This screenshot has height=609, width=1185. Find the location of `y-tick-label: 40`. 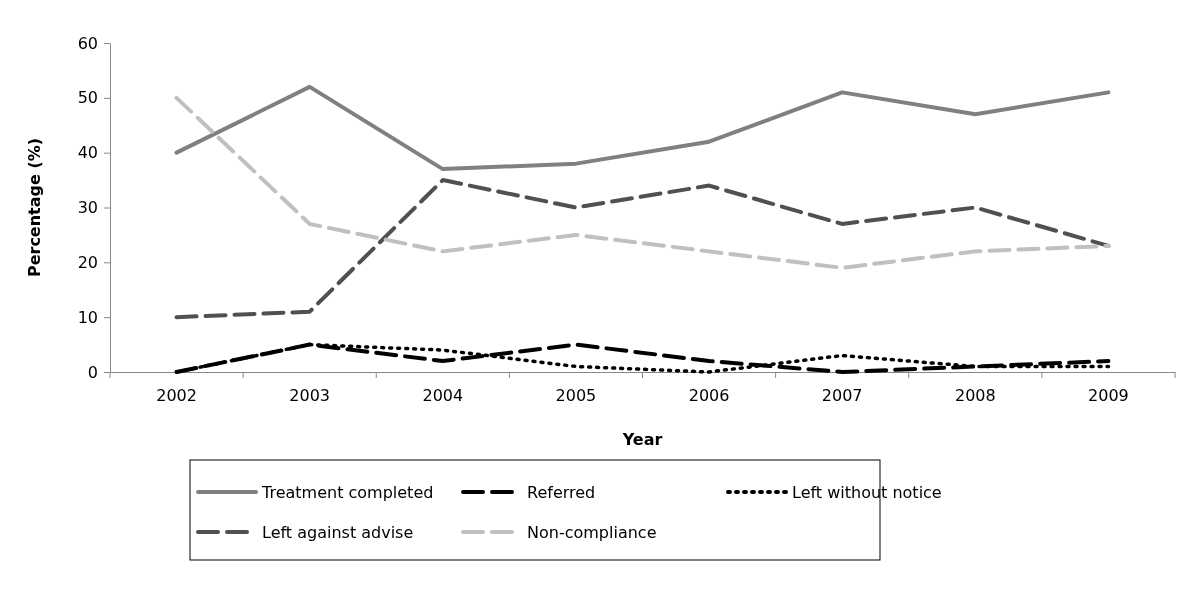

y-tick-label: 40 is located at coordinates (87, 153).